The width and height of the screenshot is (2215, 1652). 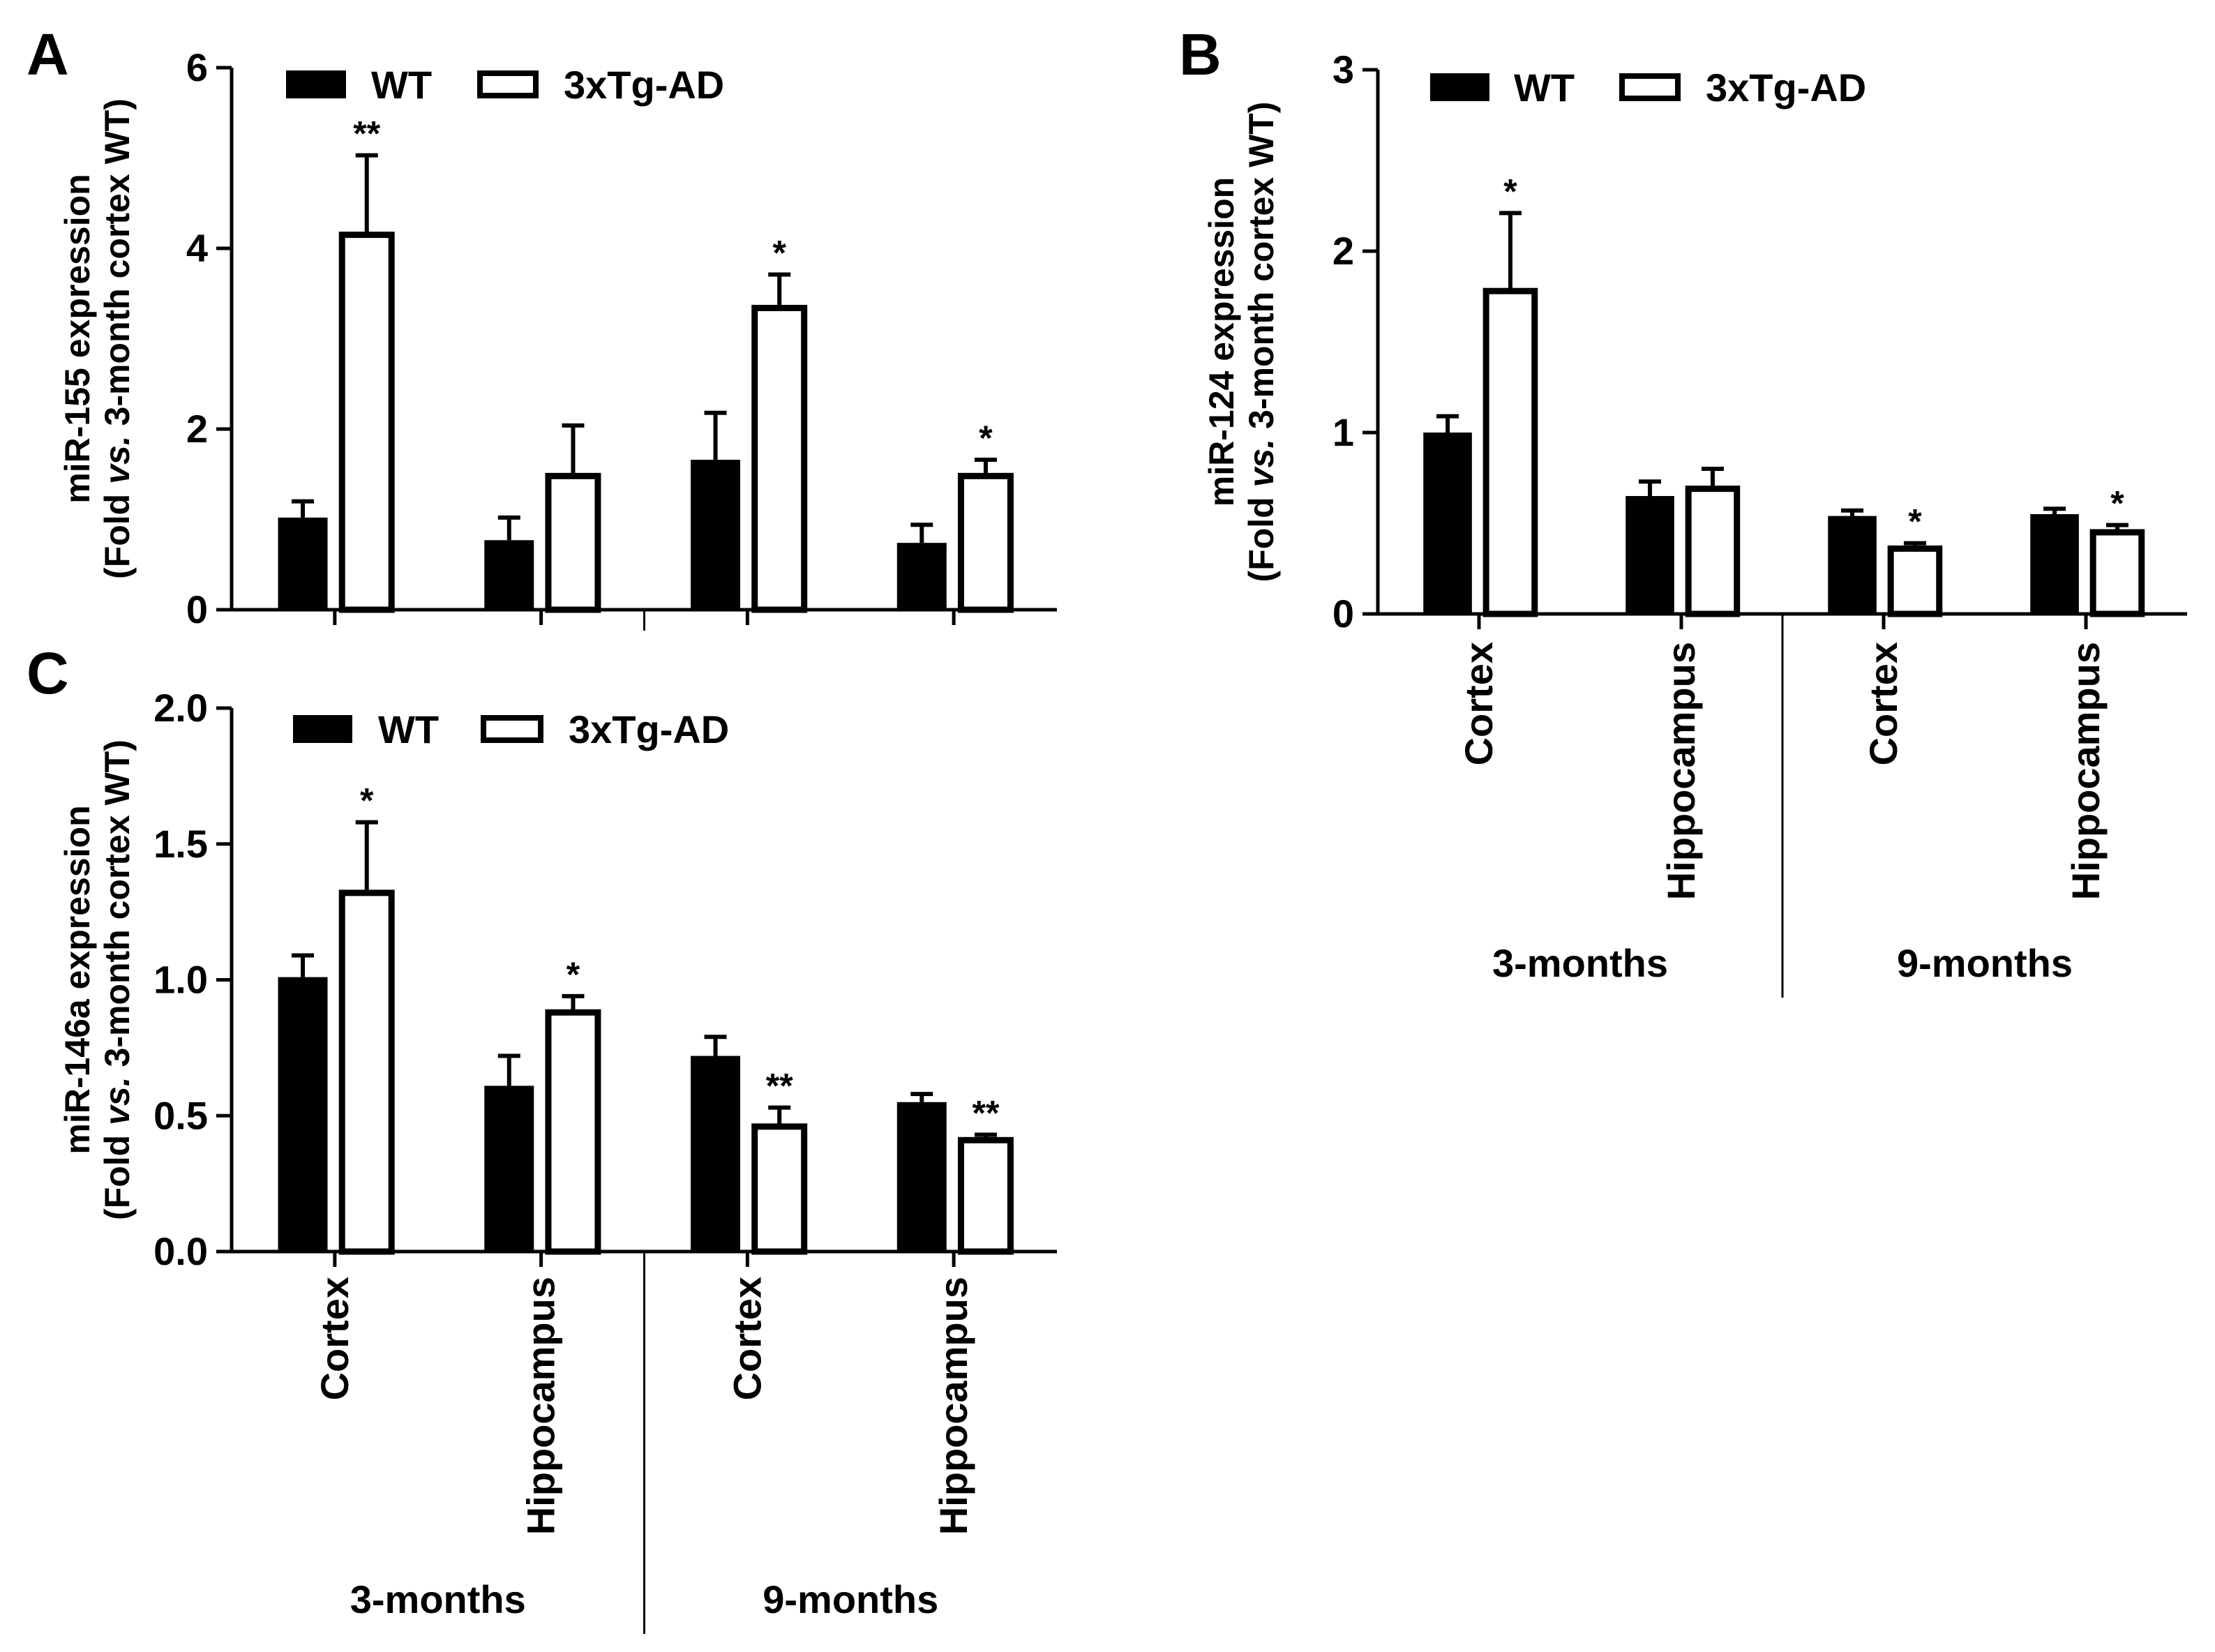 I want to click on y-tick-label: 1, so click(x=1343, y=432).